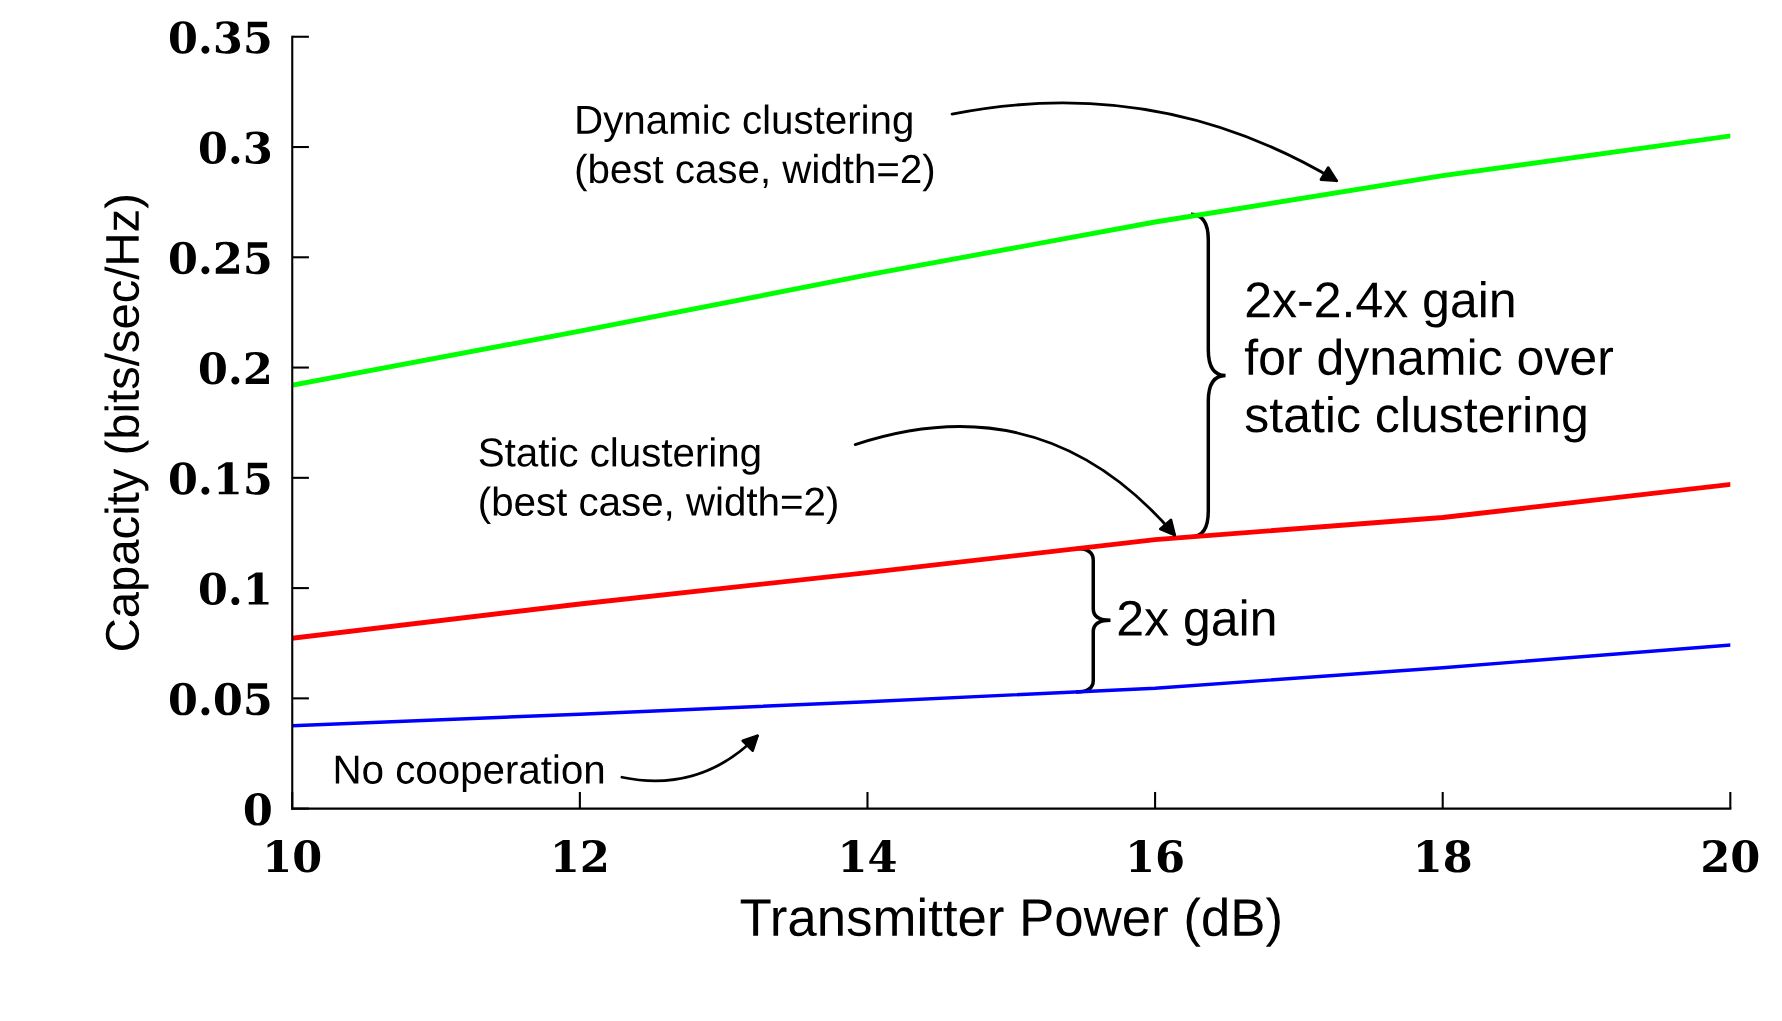  Describe the element at coordinates (219, 478) in the screenshot. I see `y-tick-label: 0.15` at that location.